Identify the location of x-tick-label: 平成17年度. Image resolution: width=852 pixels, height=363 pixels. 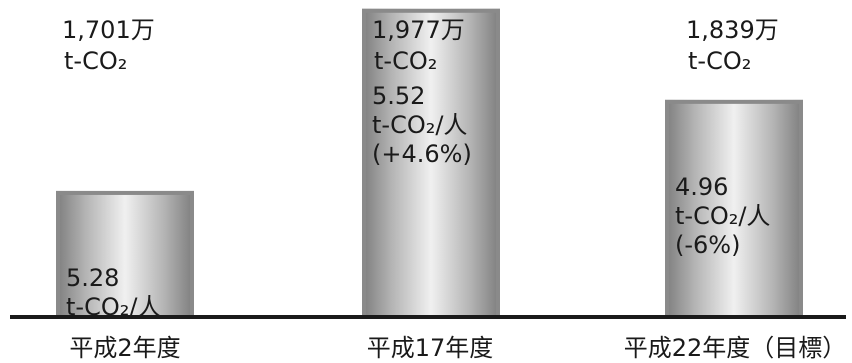
(430, 348).